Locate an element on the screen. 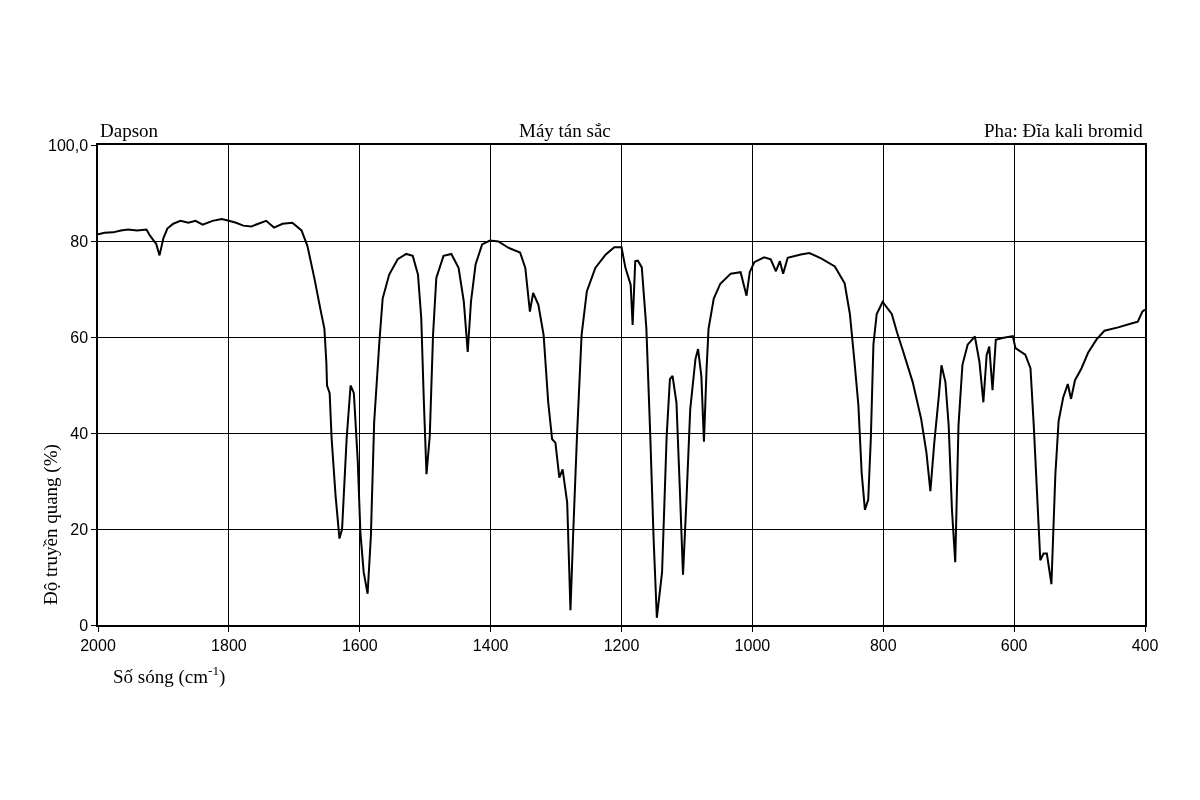 The width and height of the screenshot is (1200, 800). chart-subtitle: Máy tán sắc is located at coordinates (565, 130).